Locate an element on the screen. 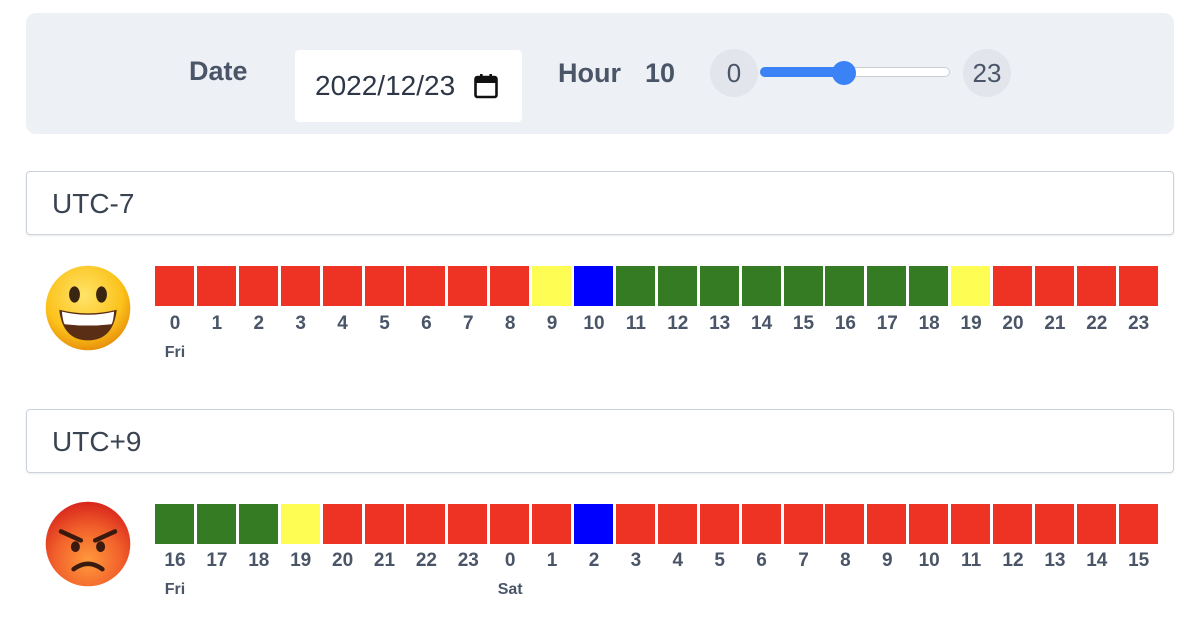 The width and height of the screenshot is (1200, 642). hour-label: 4 is located at coordinates (678, 560).